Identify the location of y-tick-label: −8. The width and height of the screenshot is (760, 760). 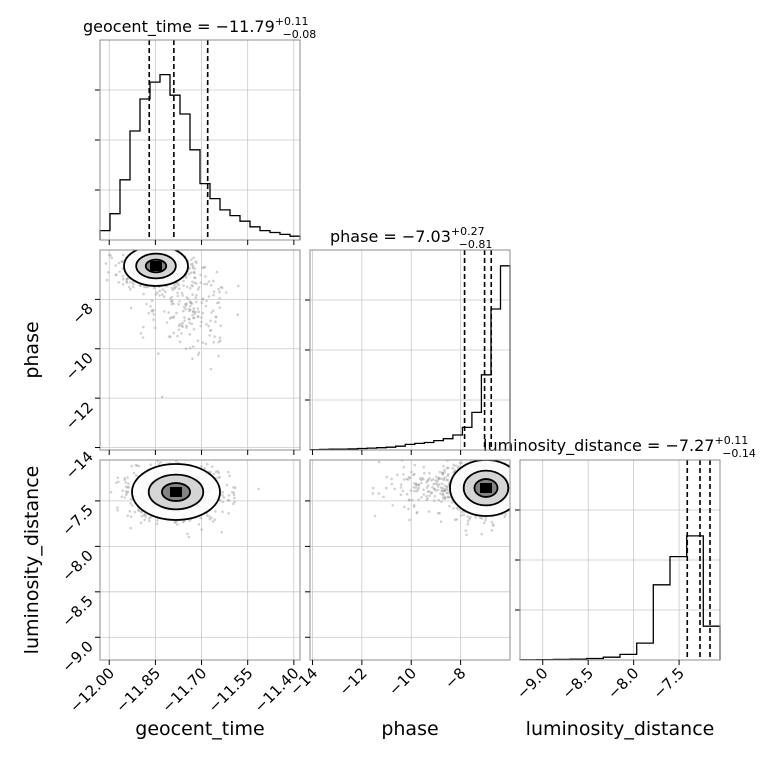
(82, 314).